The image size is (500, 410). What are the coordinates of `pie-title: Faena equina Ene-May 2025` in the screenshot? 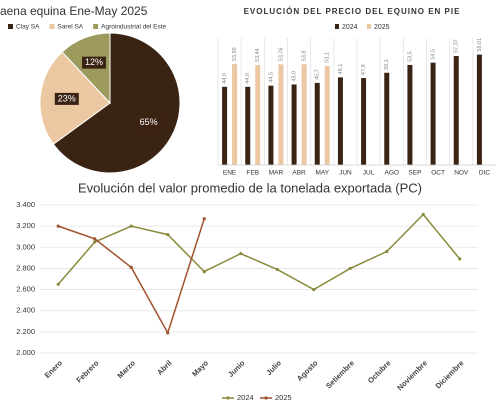 It's located at (74, 11).